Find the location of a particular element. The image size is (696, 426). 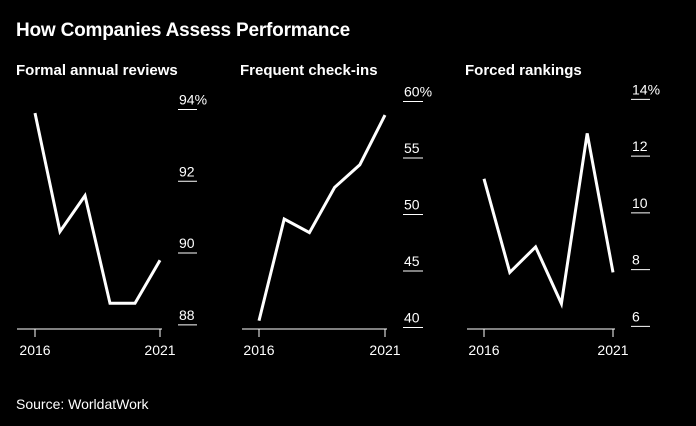

panel-title-frequent-check-ins: Frequent check-ins is located at coordinates (309, 70).